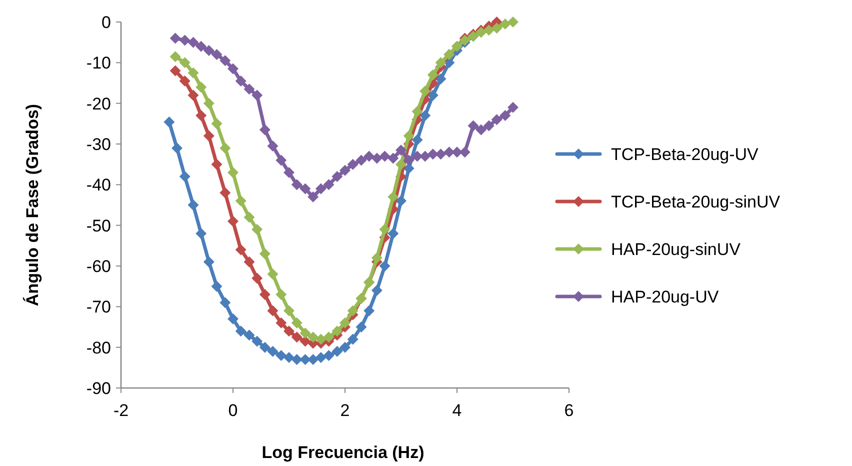 The height and width of the screenshot is (466, 852). Describe the element at coordinates (343, 452) in the screenshot. I see `x-axis-title: Log Frecuencia (Hz)` at that location.